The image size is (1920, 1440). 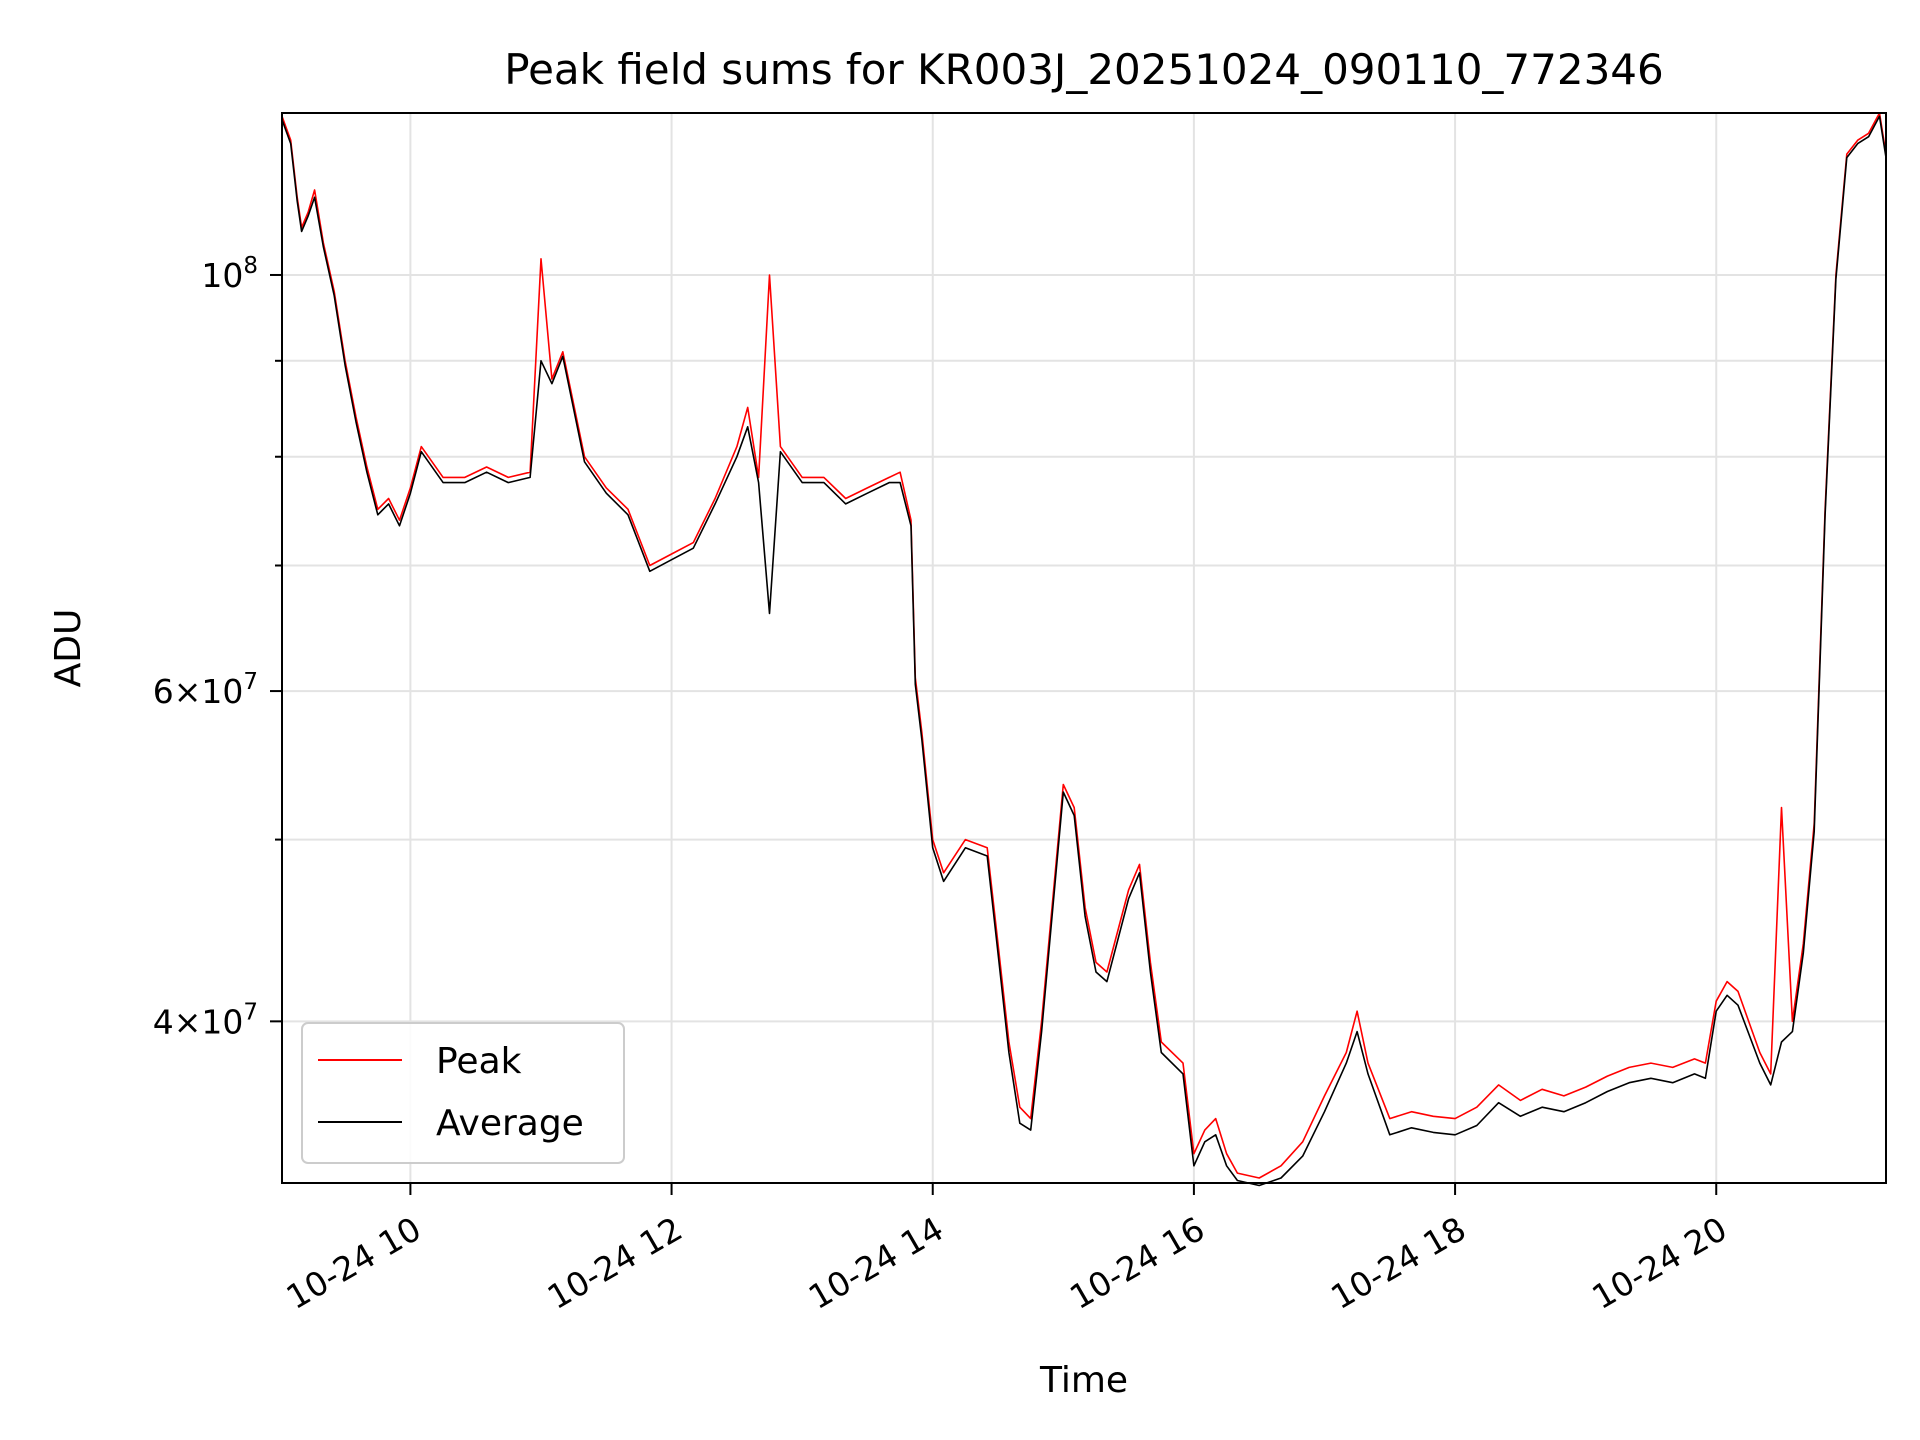 I want to click on legend: Peak Average, so click(x=463, y=1093).